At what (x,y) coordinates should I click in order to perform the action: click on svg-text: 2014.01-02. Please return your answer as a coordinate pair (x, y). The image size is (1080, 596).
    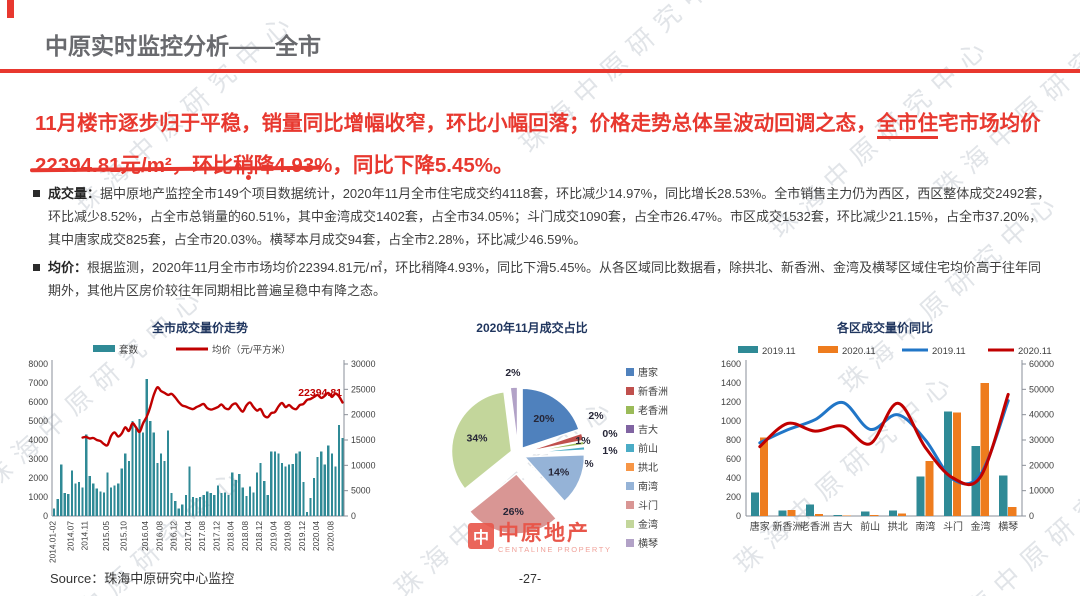
    Looking at the image, I should click on (53, 542).